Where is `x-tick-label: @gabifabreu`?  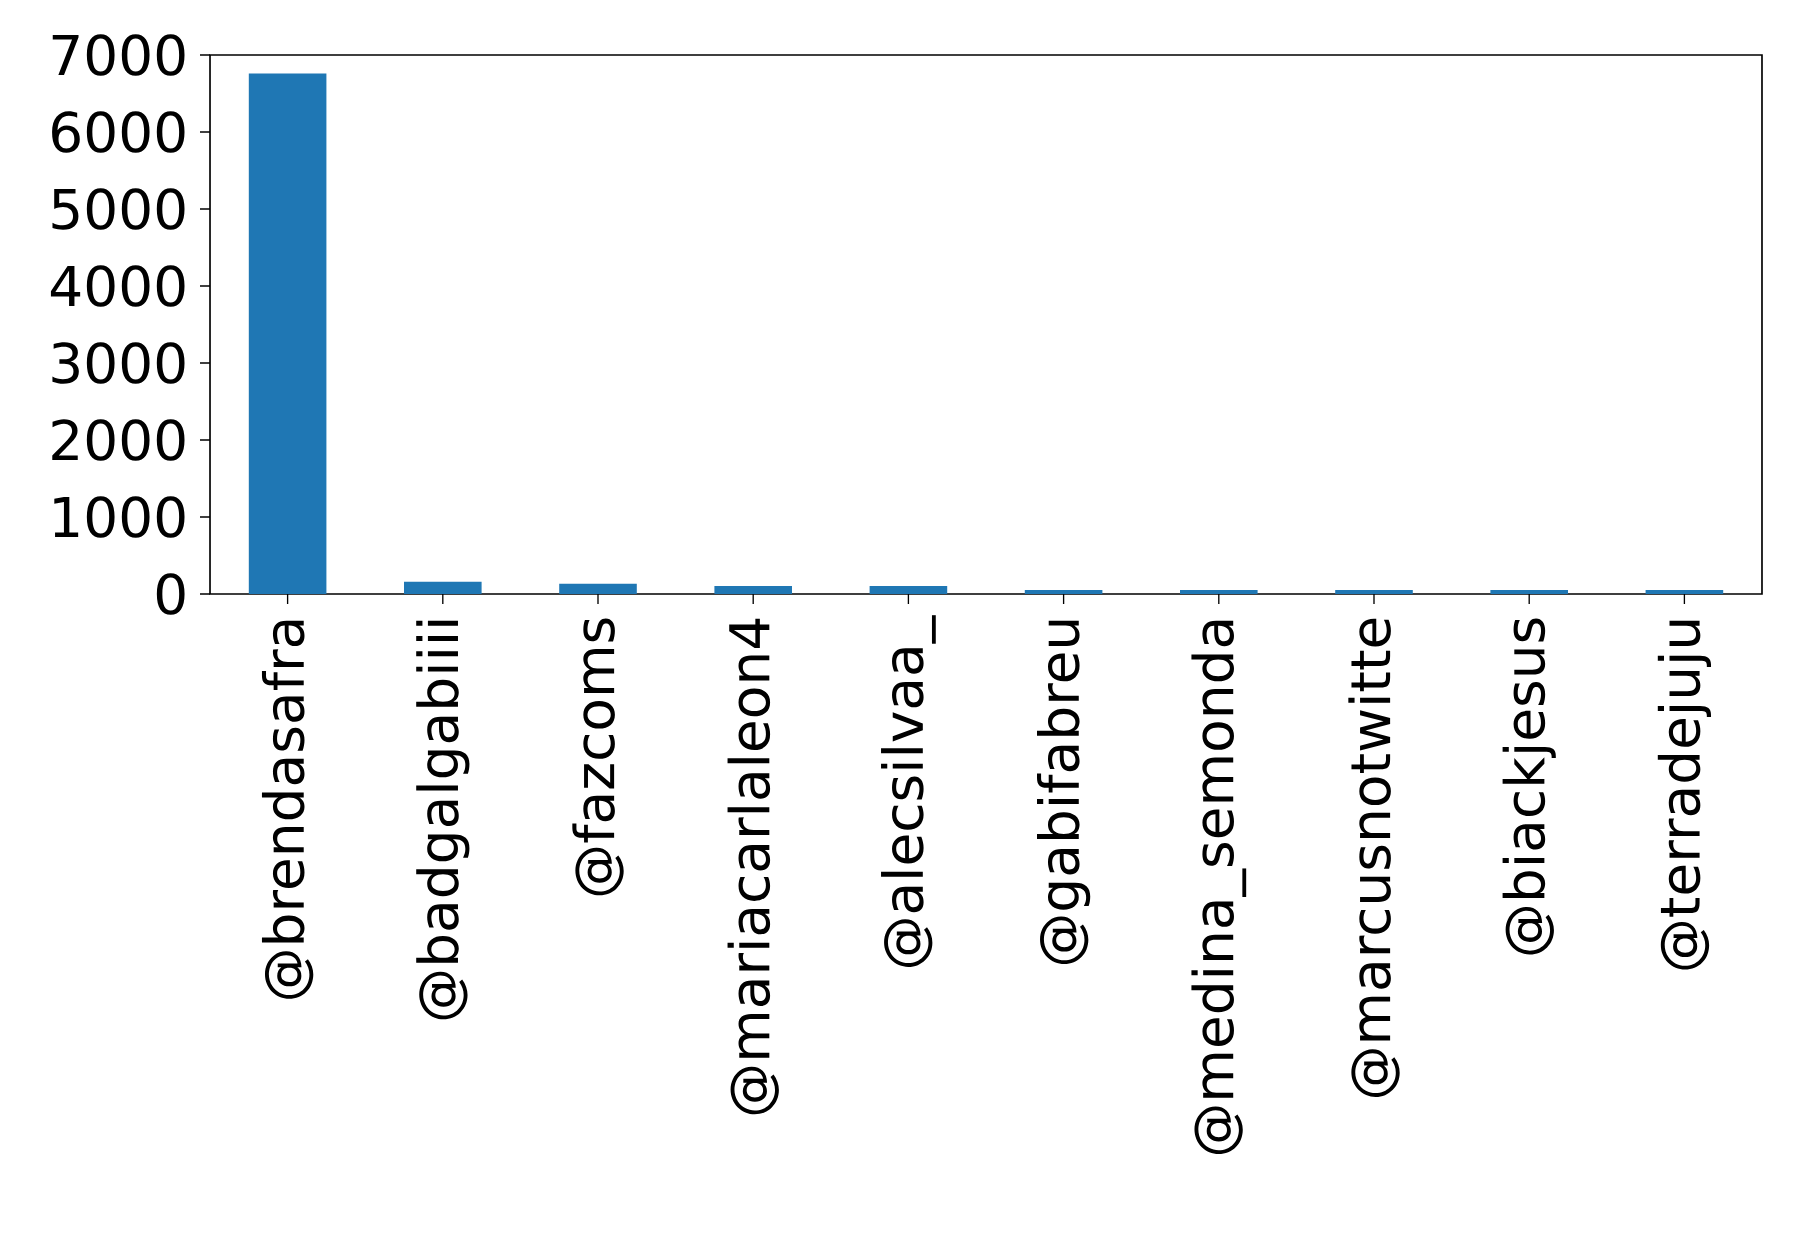 x-tick-label: @gabifabreu is located at coordinates (1064, 792).